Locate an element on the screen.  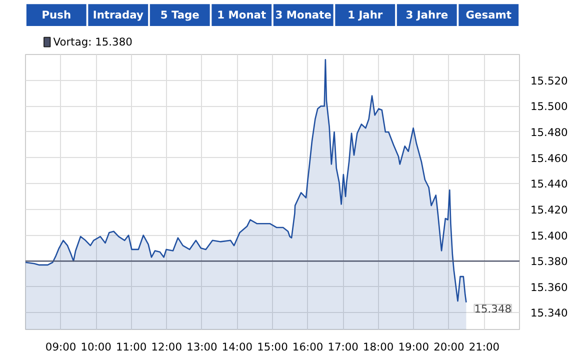
x-tick-label: 09:00 is located at coordinates (60, 347).